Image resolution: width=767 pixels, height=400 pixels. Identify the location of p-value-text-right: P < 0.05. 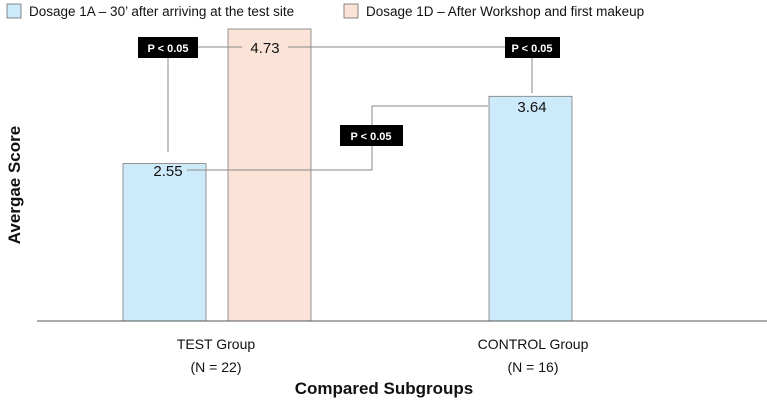
(531, 49).